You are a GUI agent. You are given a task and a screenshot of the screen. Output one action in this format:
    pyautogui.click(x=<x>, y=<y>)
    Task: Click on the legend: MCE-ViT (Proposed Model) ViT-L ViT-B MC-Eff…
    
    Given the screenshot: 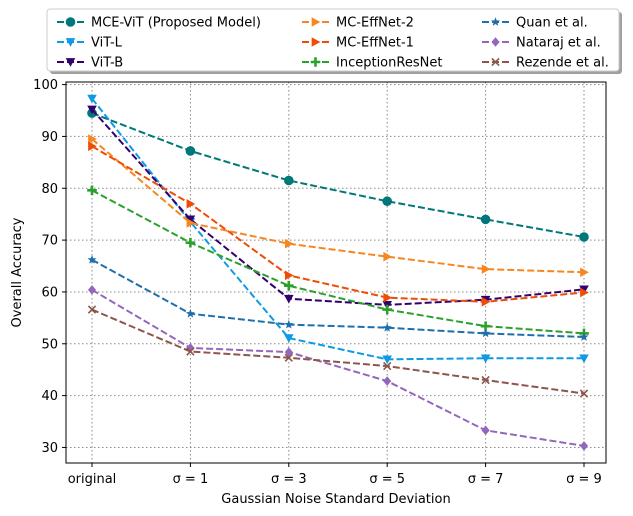 What is the action you would take?
    pyautogui.click(x=334, y=41)
    